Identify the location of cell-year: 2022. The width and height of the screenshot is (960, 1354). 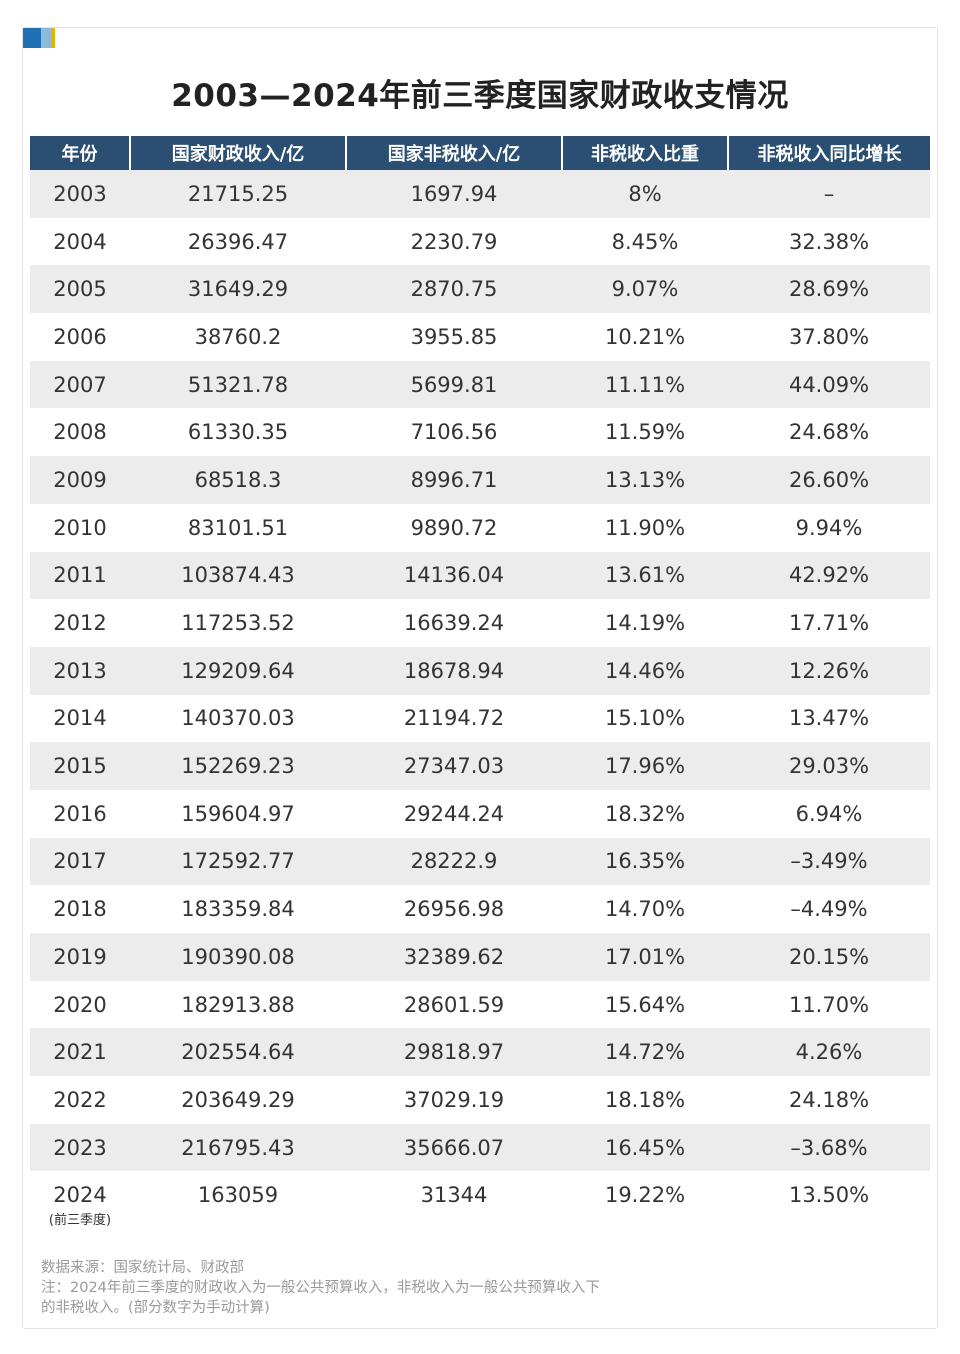
(80, 1100).